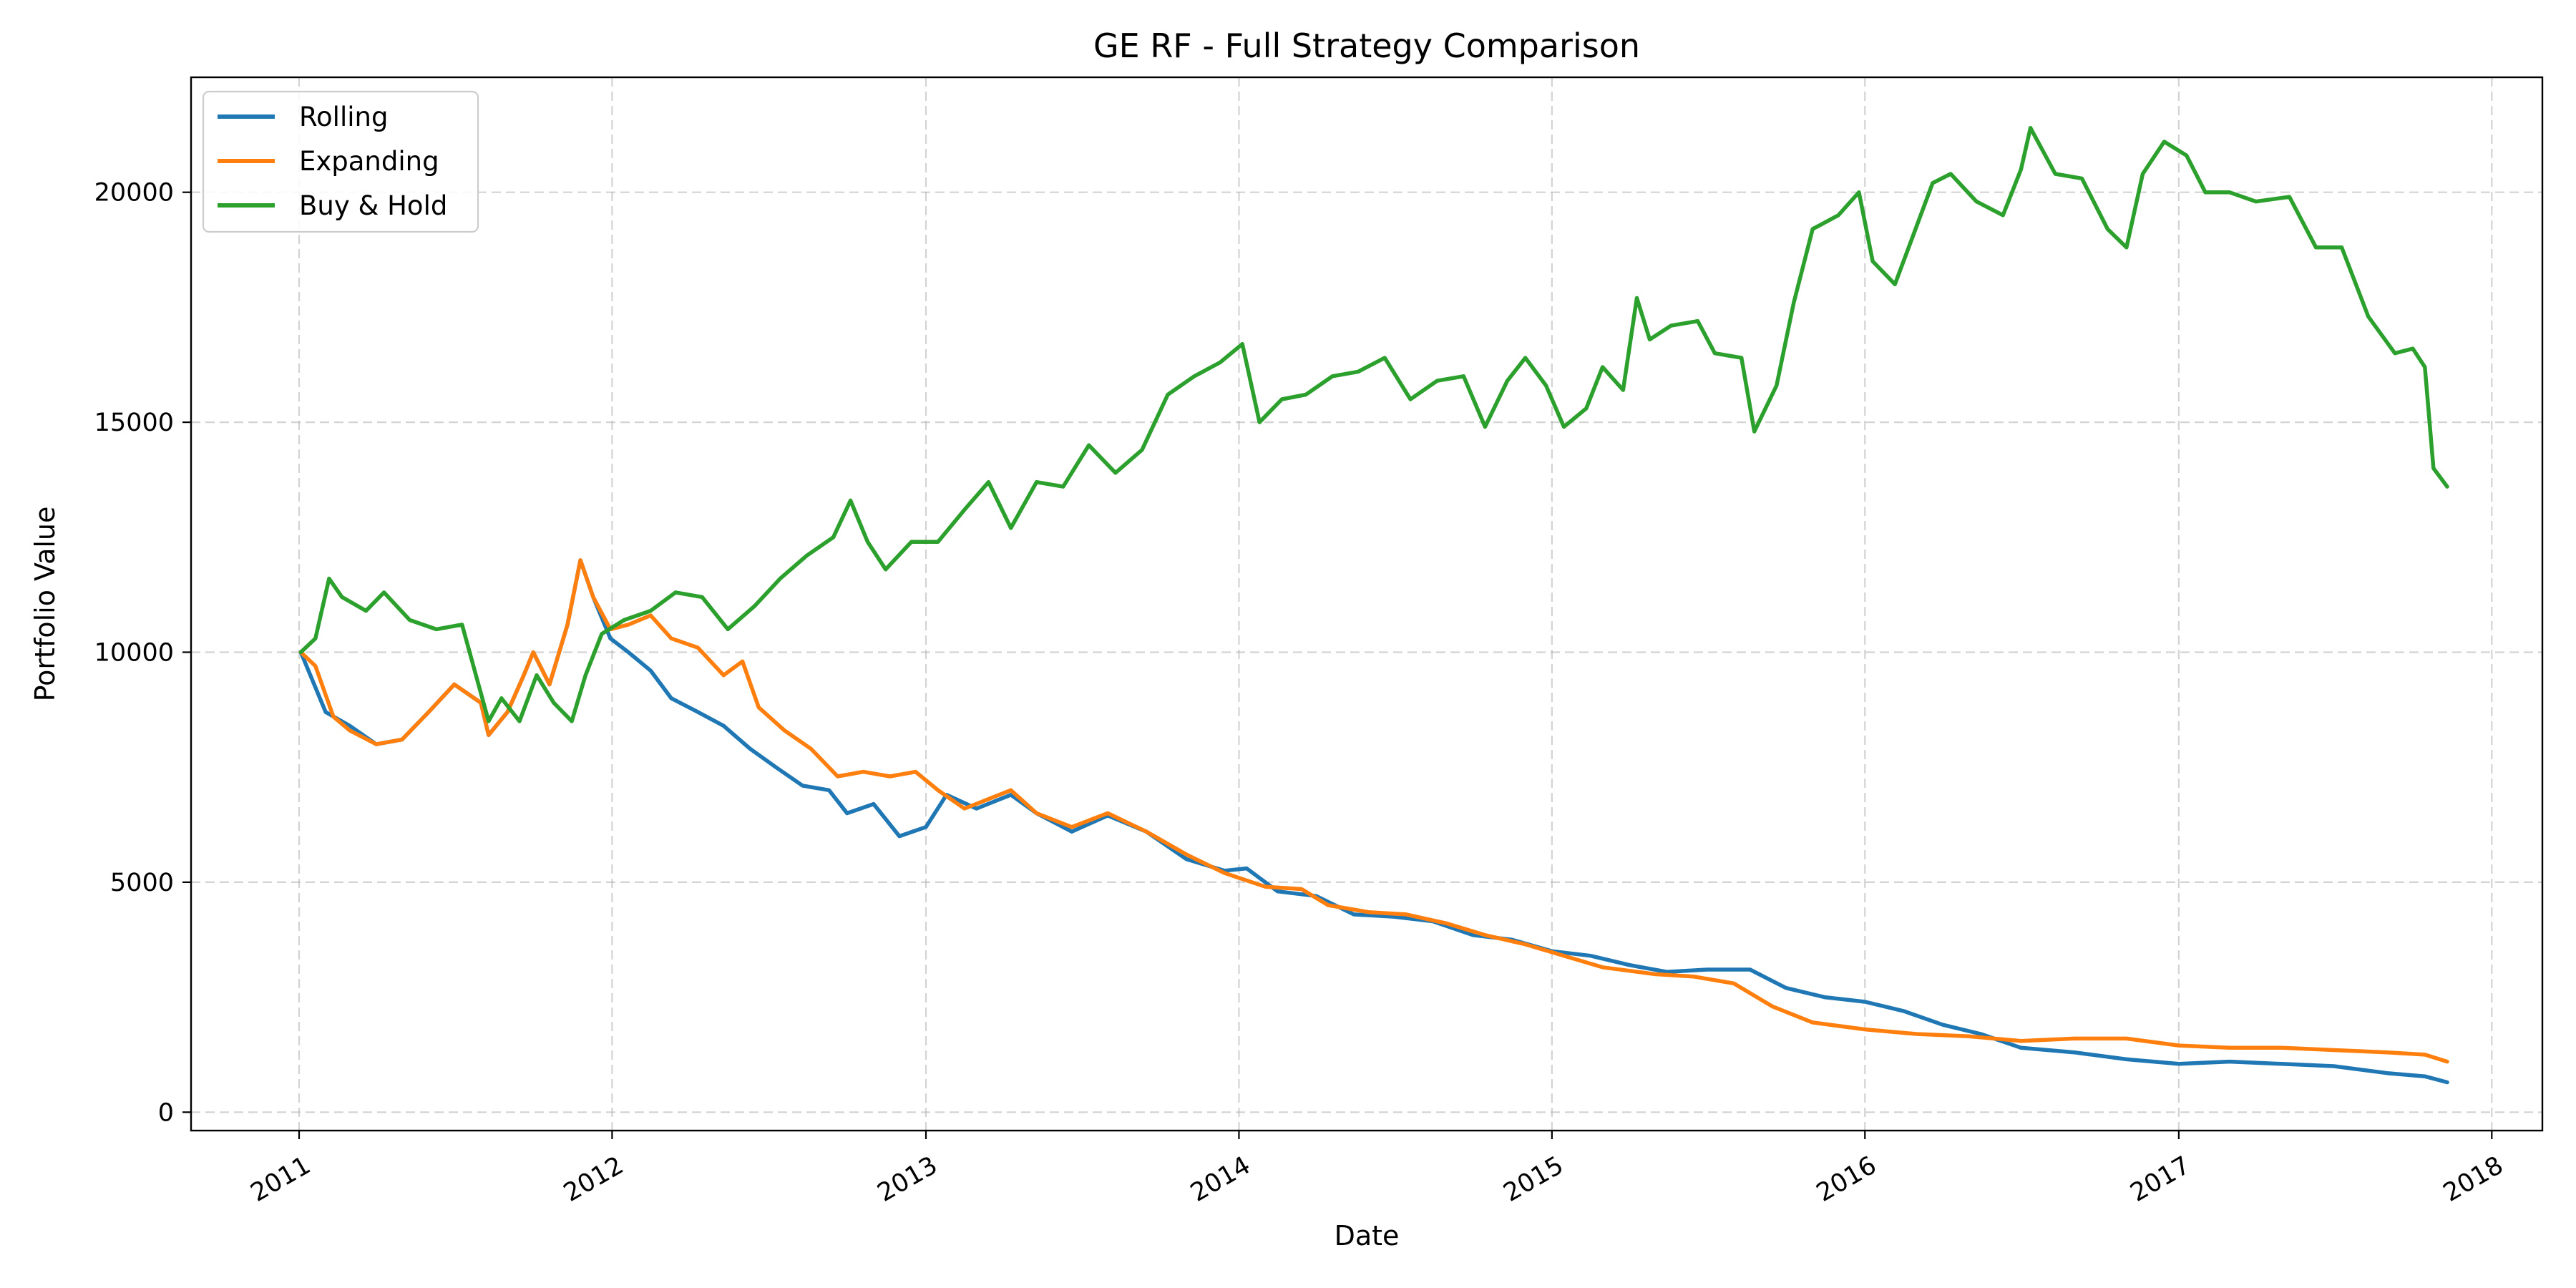 The width and height of the screenshot is (2576, 1288). I want to click on legend-label-buy-hold: Buy & Hold, so click(373, 205).